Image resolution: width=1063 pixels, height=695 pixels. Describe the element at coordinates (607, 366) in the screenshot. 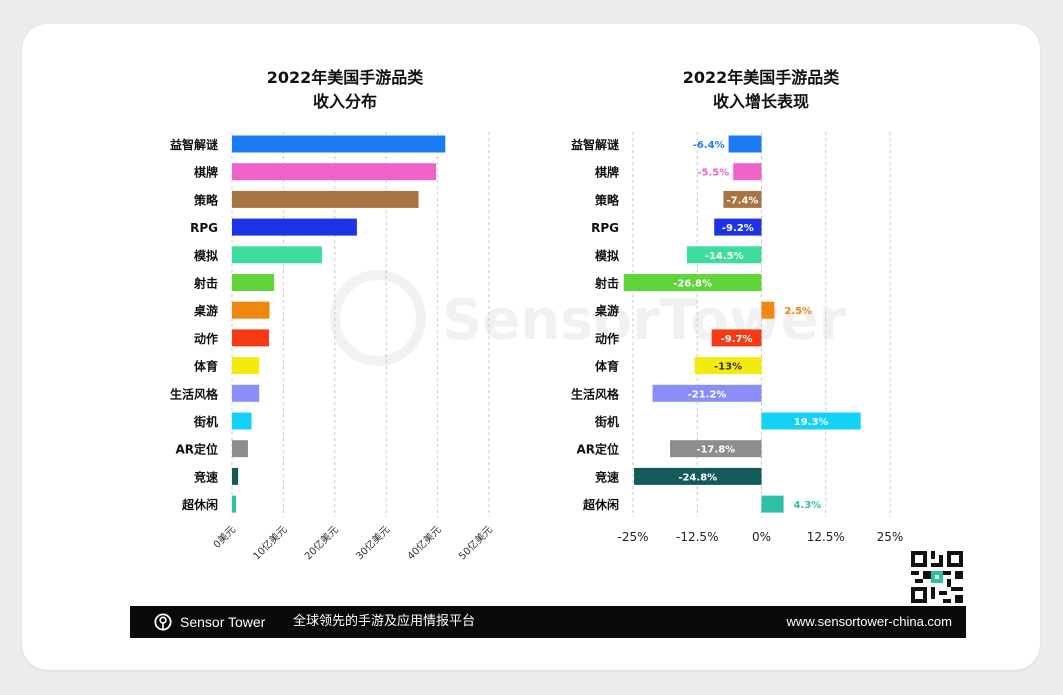

I see `right-category-label: 体育` at that location.